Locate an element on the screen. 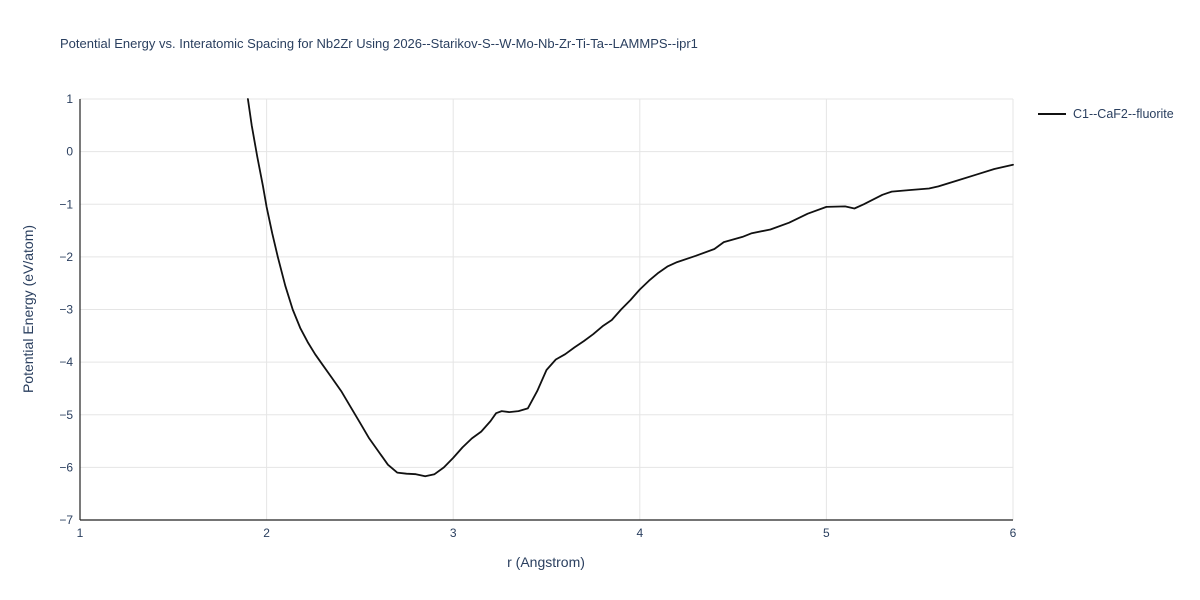 This screenshot has width=1200, height=600. svg-text: 5 is located at coordinates (826, 533).